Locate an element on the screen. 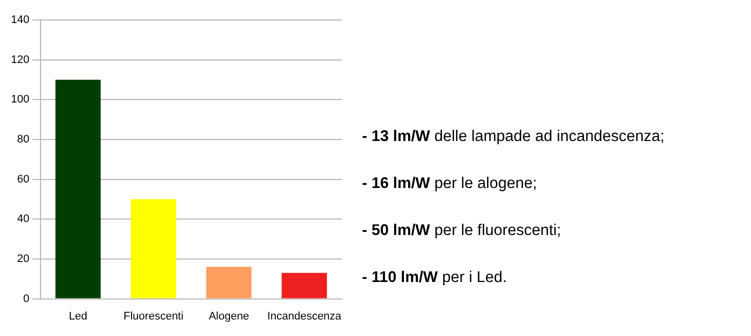  y-tick-label: 20 is located at coordinates (23, 259).